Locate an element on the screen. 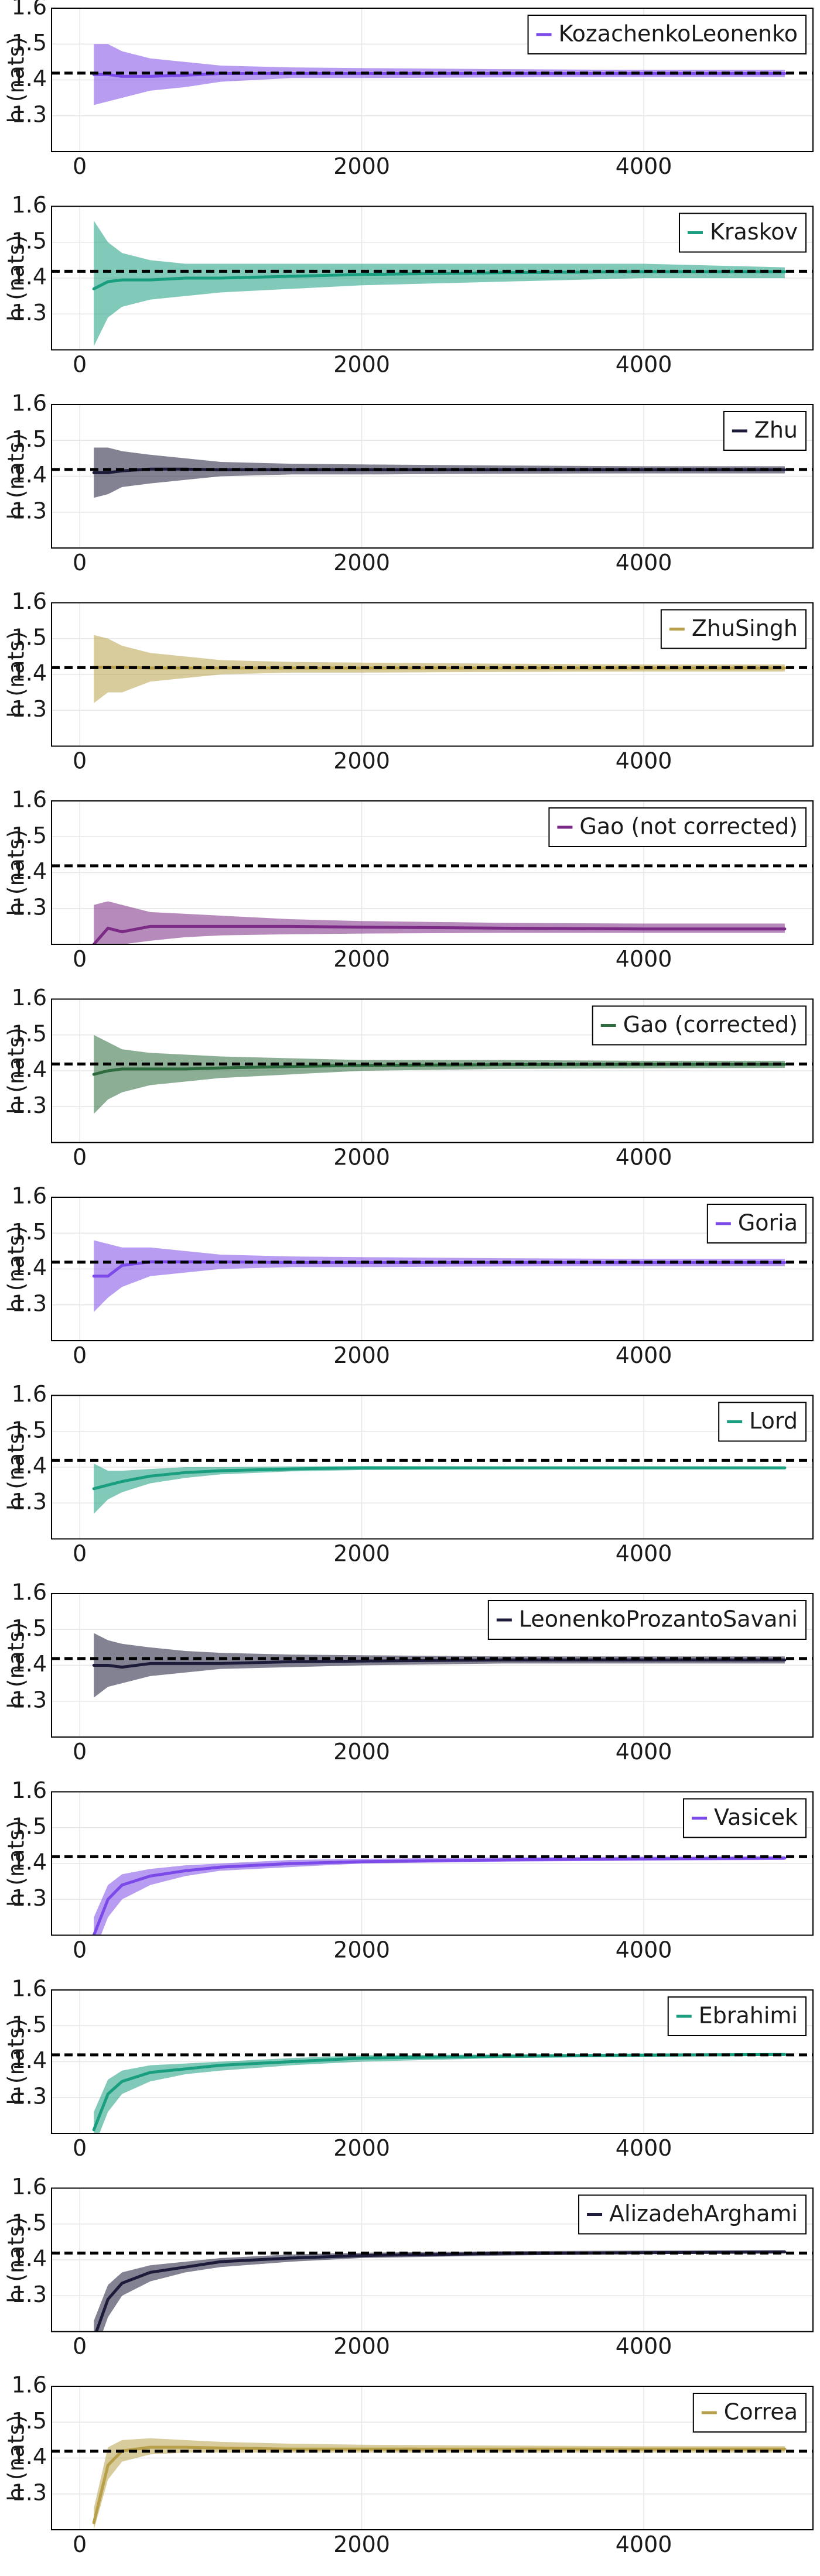 The width and height of the screenshot is (820, 2576). legend: Zhu is located at coordinates (765, 431).